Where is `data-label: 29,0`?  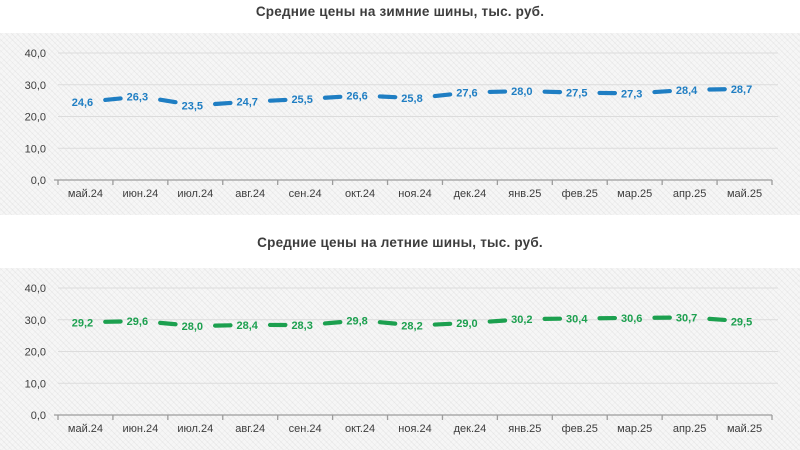
data-label: 29,0 is located at coordinates (466, 324).